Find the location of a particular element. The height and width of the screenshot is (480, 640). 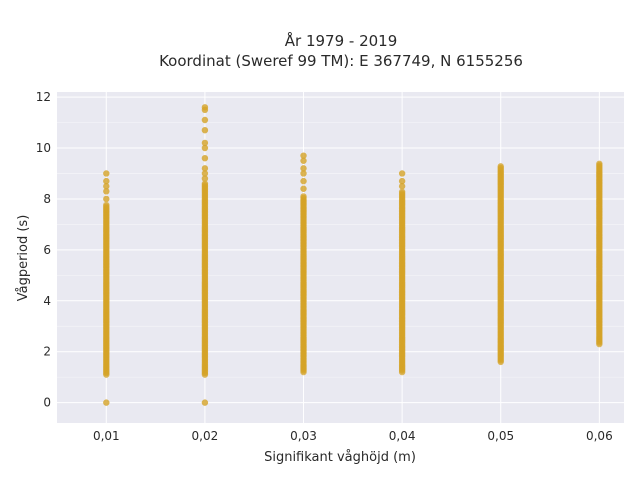

x-tick-label: 0,05 is located at coordinates (500, 436).